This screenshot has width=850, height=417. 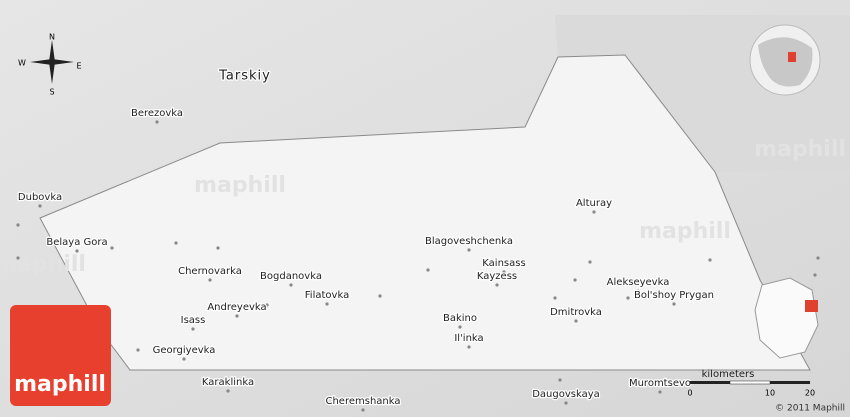 I want to click on place-label: Belaya Gora, so click(x=76, y=242).